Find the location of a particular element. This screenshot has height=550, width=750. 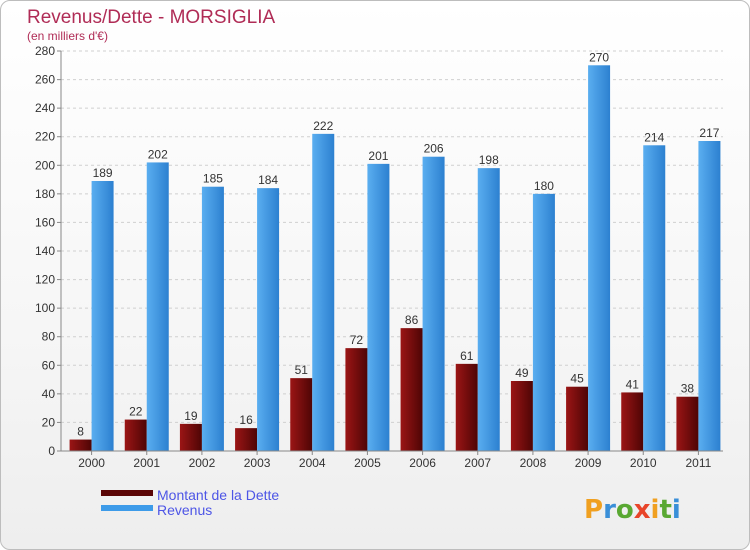

y-tick-label: 0 is located at coordinates (51, 451).